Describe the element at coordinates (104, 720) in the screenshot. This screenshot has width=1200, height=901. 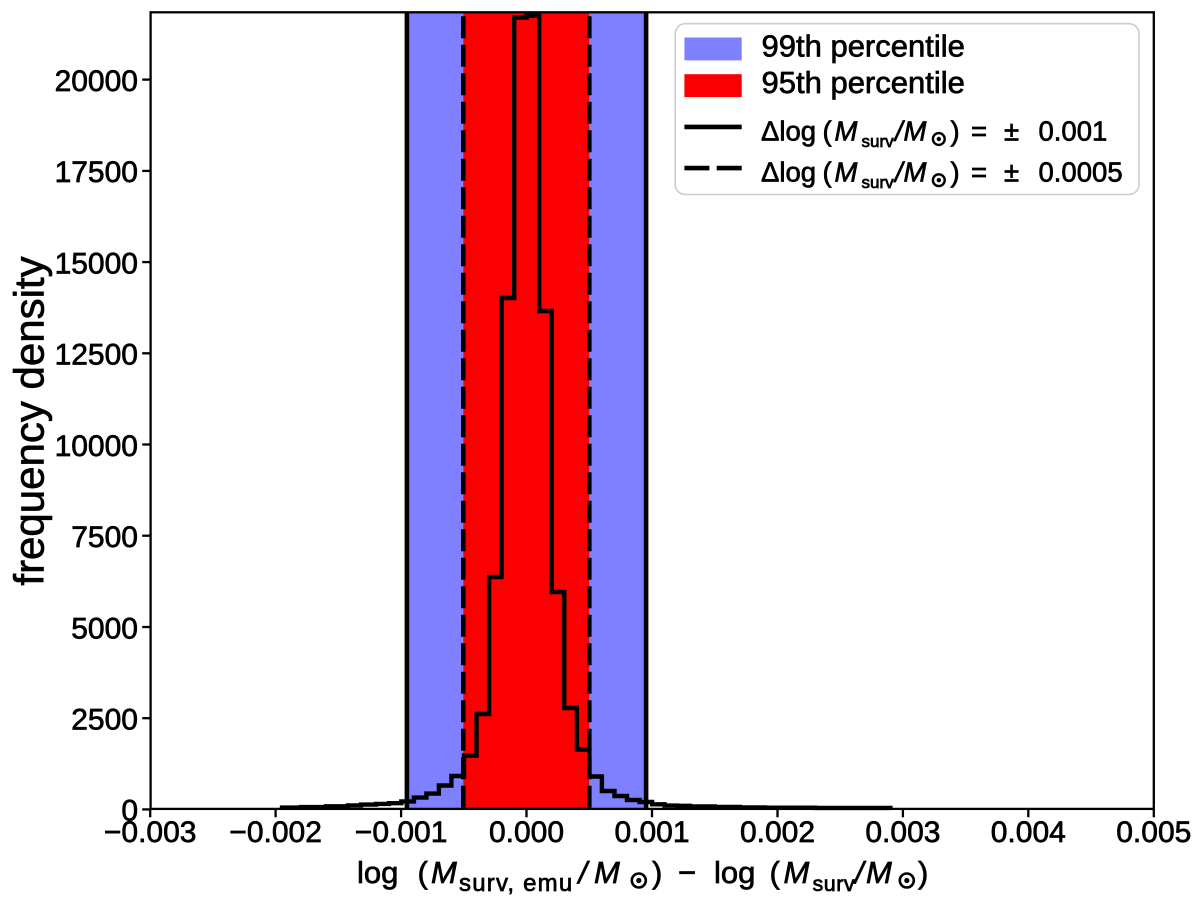
I see `svg-text: 2500` at that location.